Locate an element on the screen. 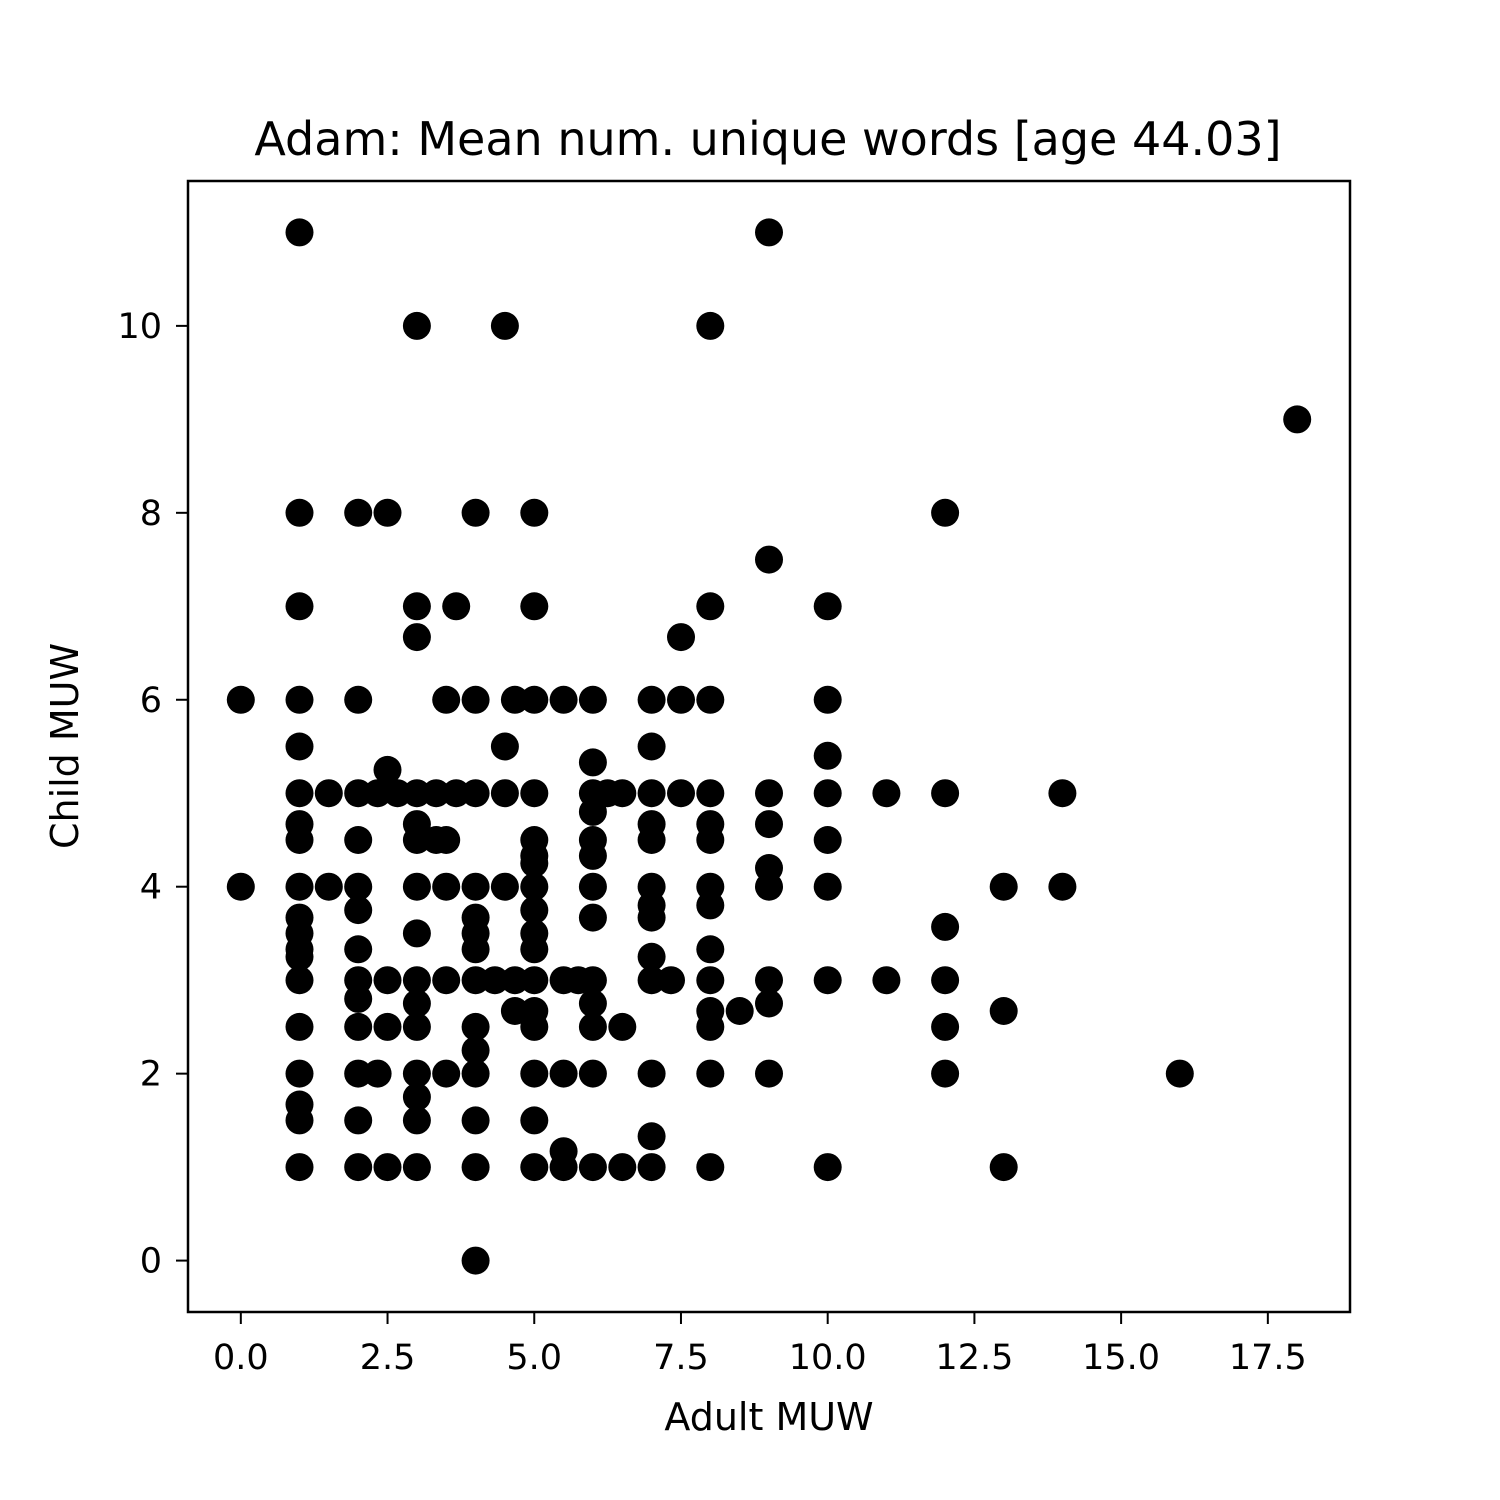 The height and width of the screenshot is (1500, 1500). x-tick-label: 10.0 is located at coordinates (828, 1358).